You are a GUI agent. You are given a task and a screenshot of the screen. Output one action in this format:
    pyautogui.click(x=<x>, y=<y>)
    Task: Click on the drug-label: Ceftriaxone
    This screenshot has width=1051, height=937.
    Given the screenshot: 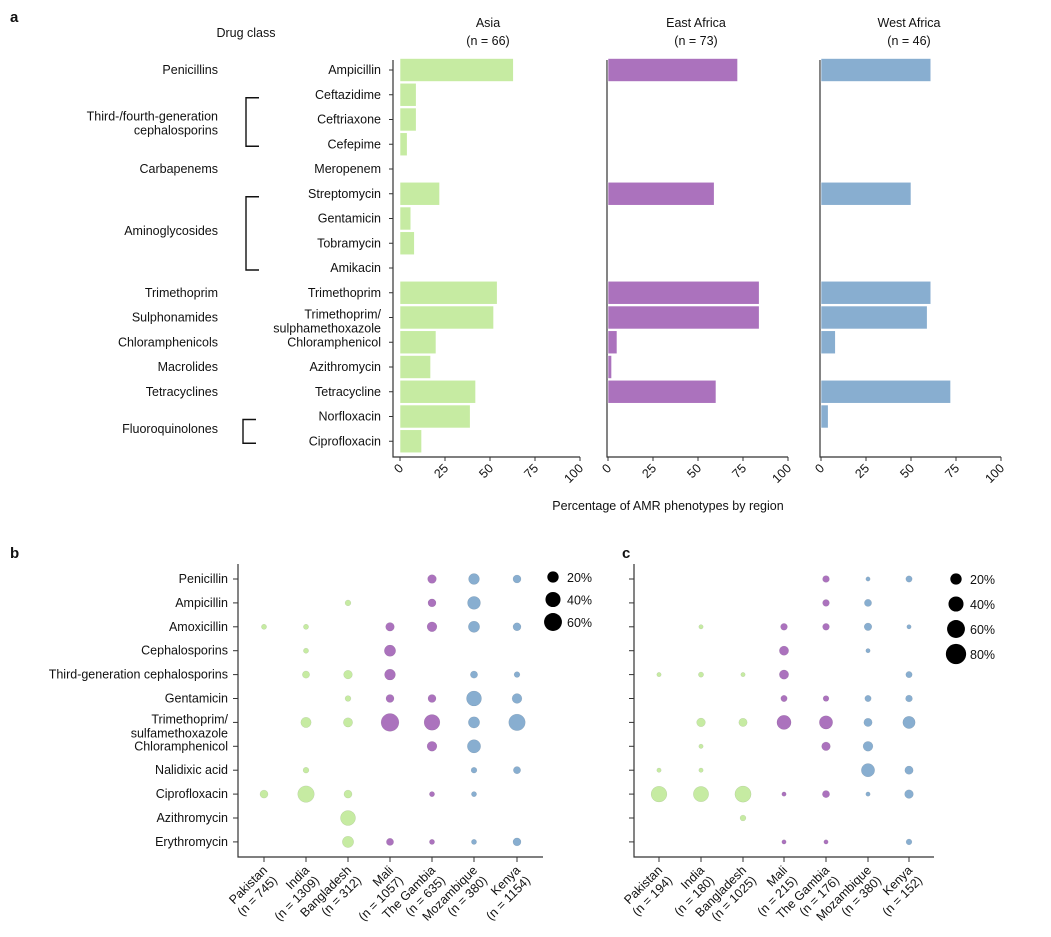 What is the action you would take?
    pyautogui.click(x=349, y=120)
    